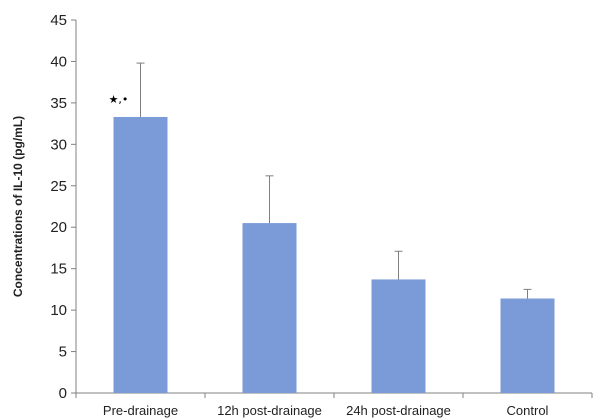 Image resolution: width=600 pixels, height=420 pixels. Describe the element at coordinates (63, 393) in the screenshot. I see `y-tick-label: 0` at that location.